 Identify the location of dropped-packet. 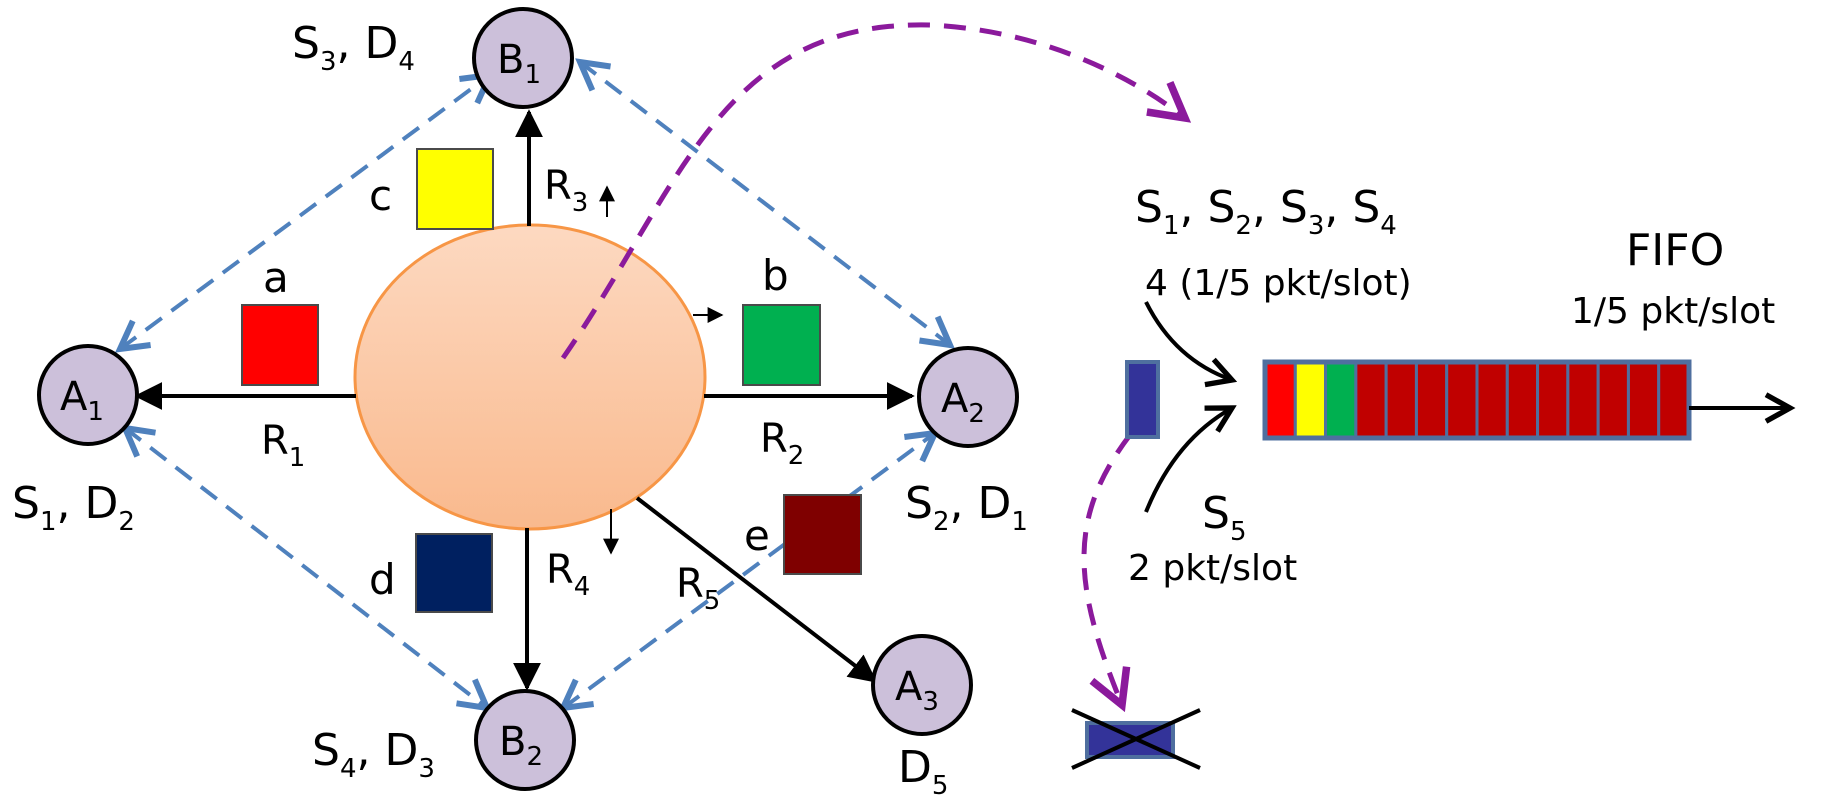
(1136, 739).